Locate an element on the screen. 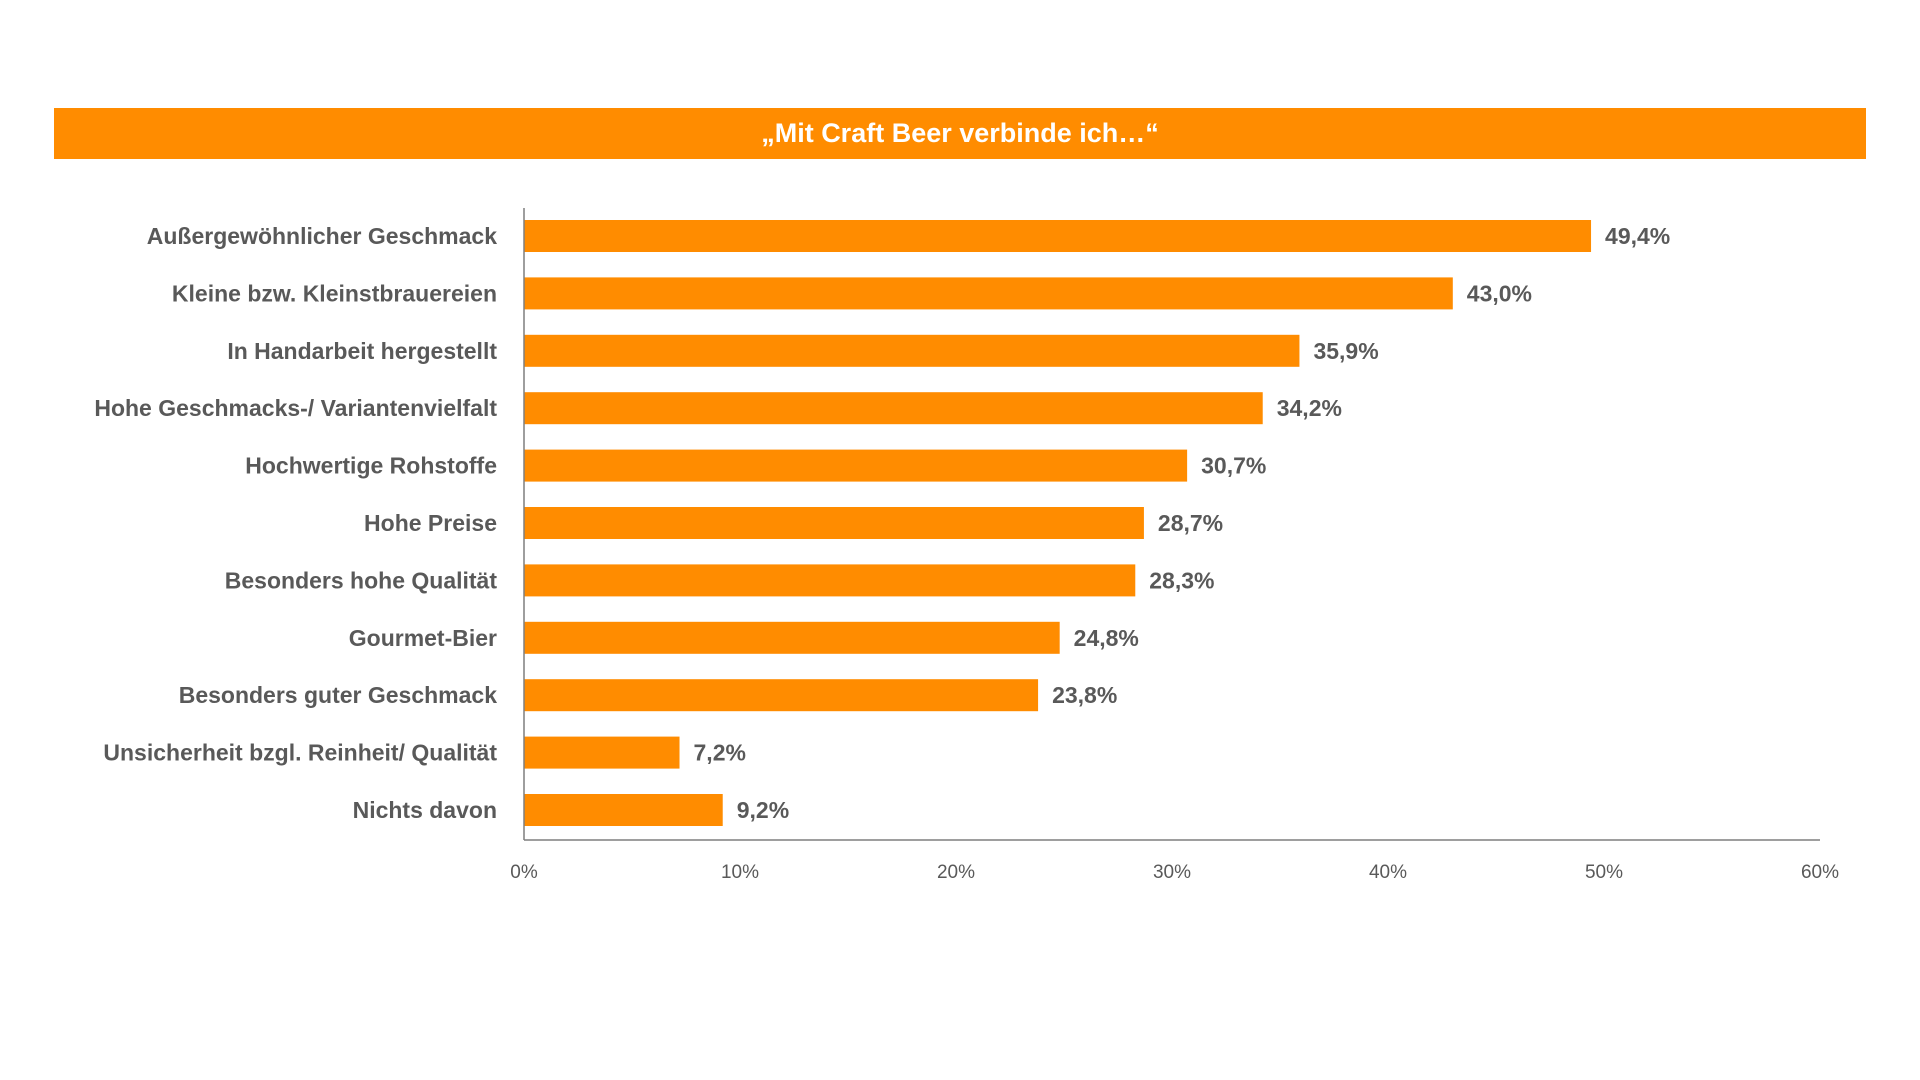 Image resolution: width=1920 pixels, height=1080 pixels. data-label: 30,7% is located at coordinates (1233, 466).